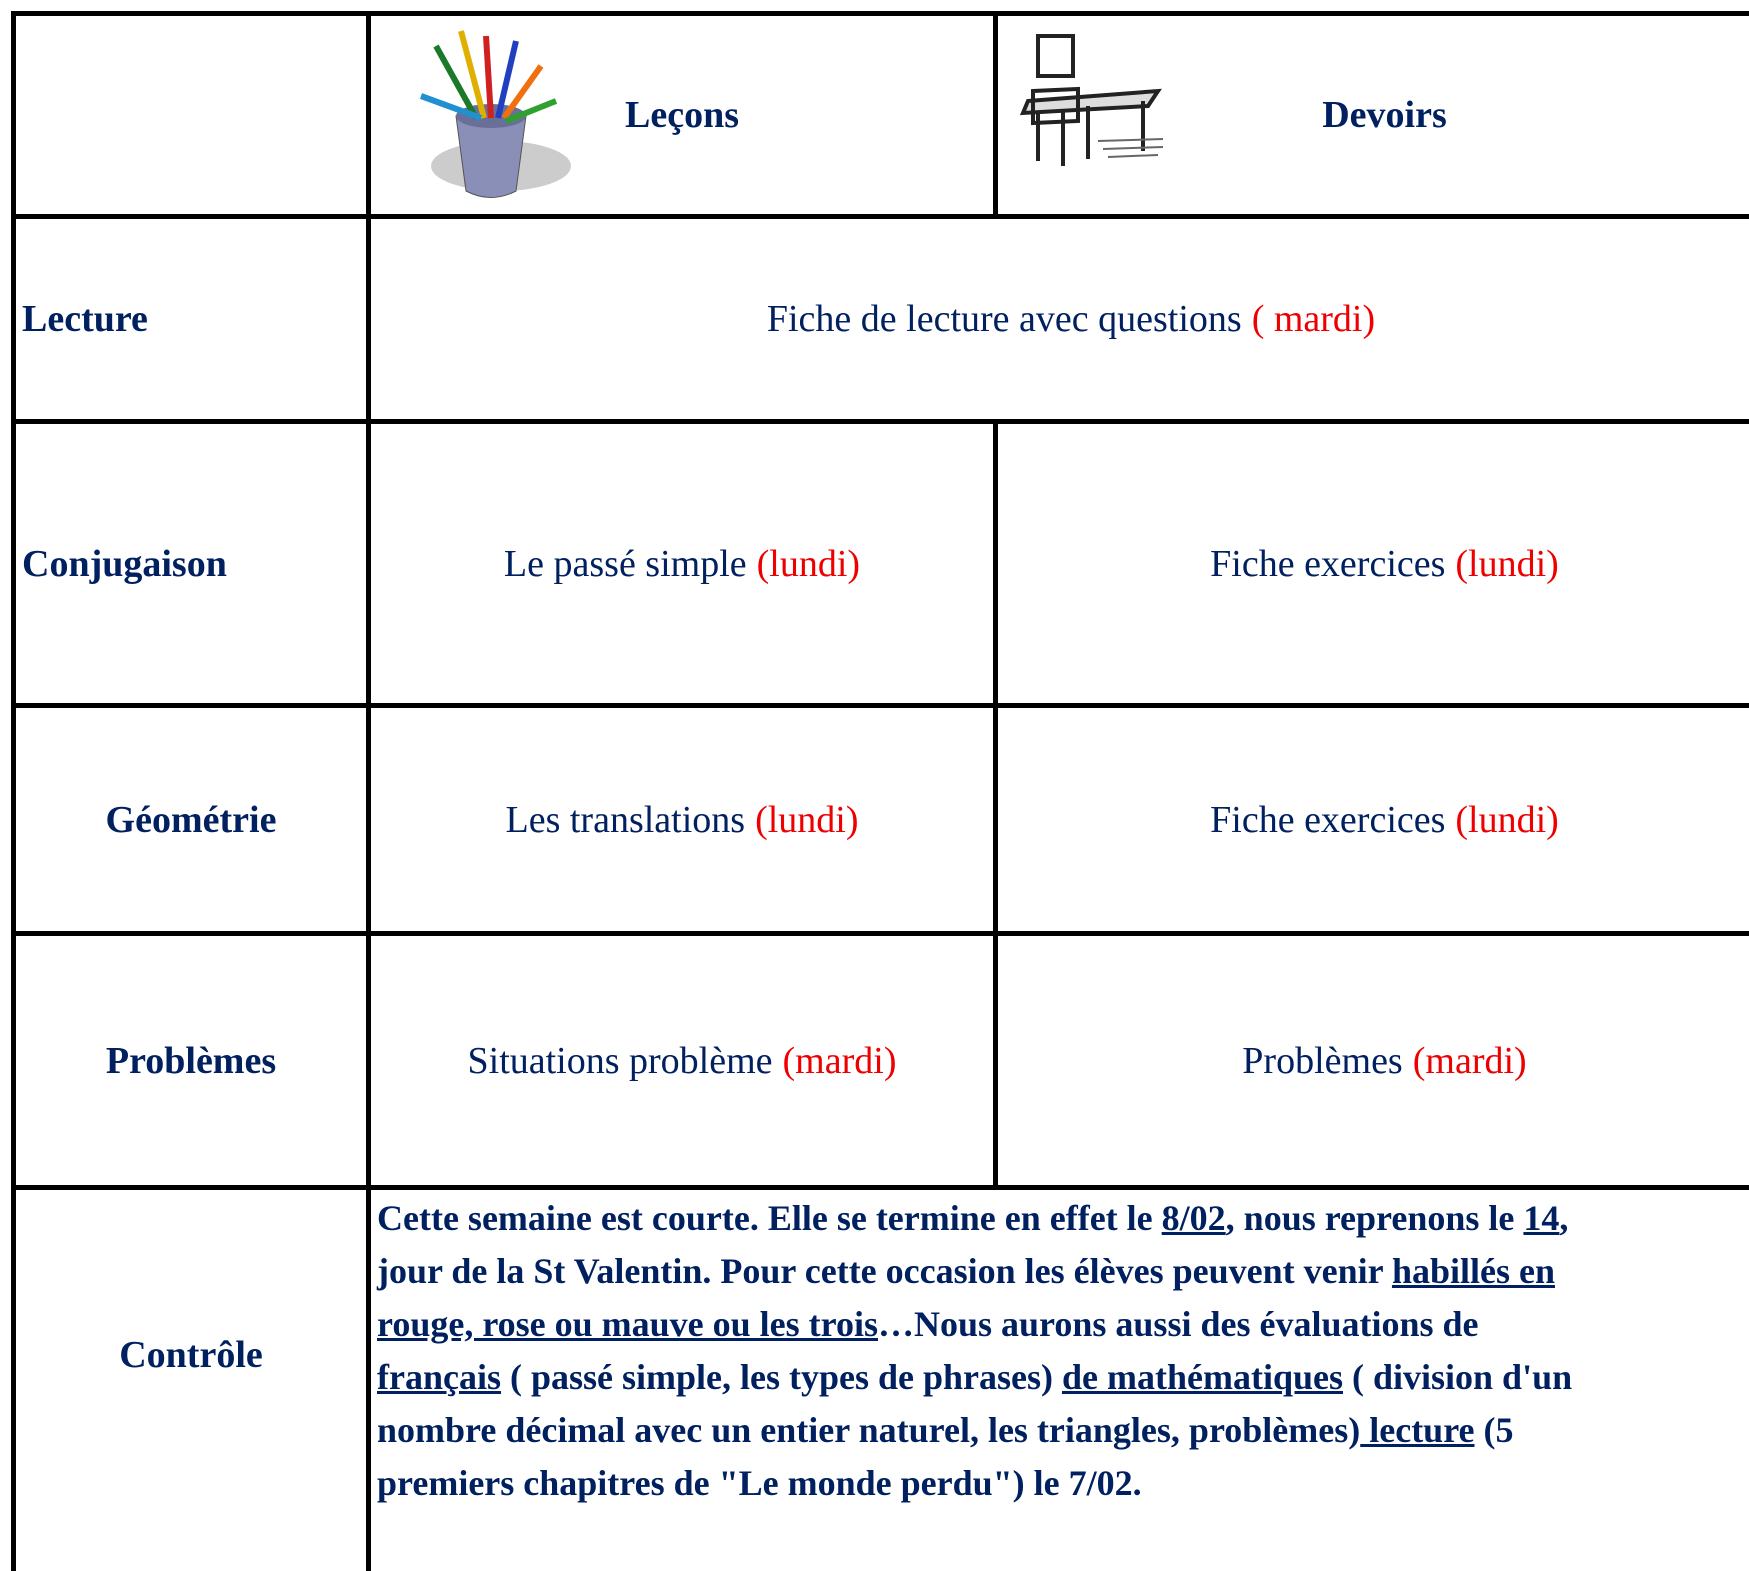 This screenshot has height=1571, width=1749. I want to click on homework-header: Devoirs, so click(1372, 115).